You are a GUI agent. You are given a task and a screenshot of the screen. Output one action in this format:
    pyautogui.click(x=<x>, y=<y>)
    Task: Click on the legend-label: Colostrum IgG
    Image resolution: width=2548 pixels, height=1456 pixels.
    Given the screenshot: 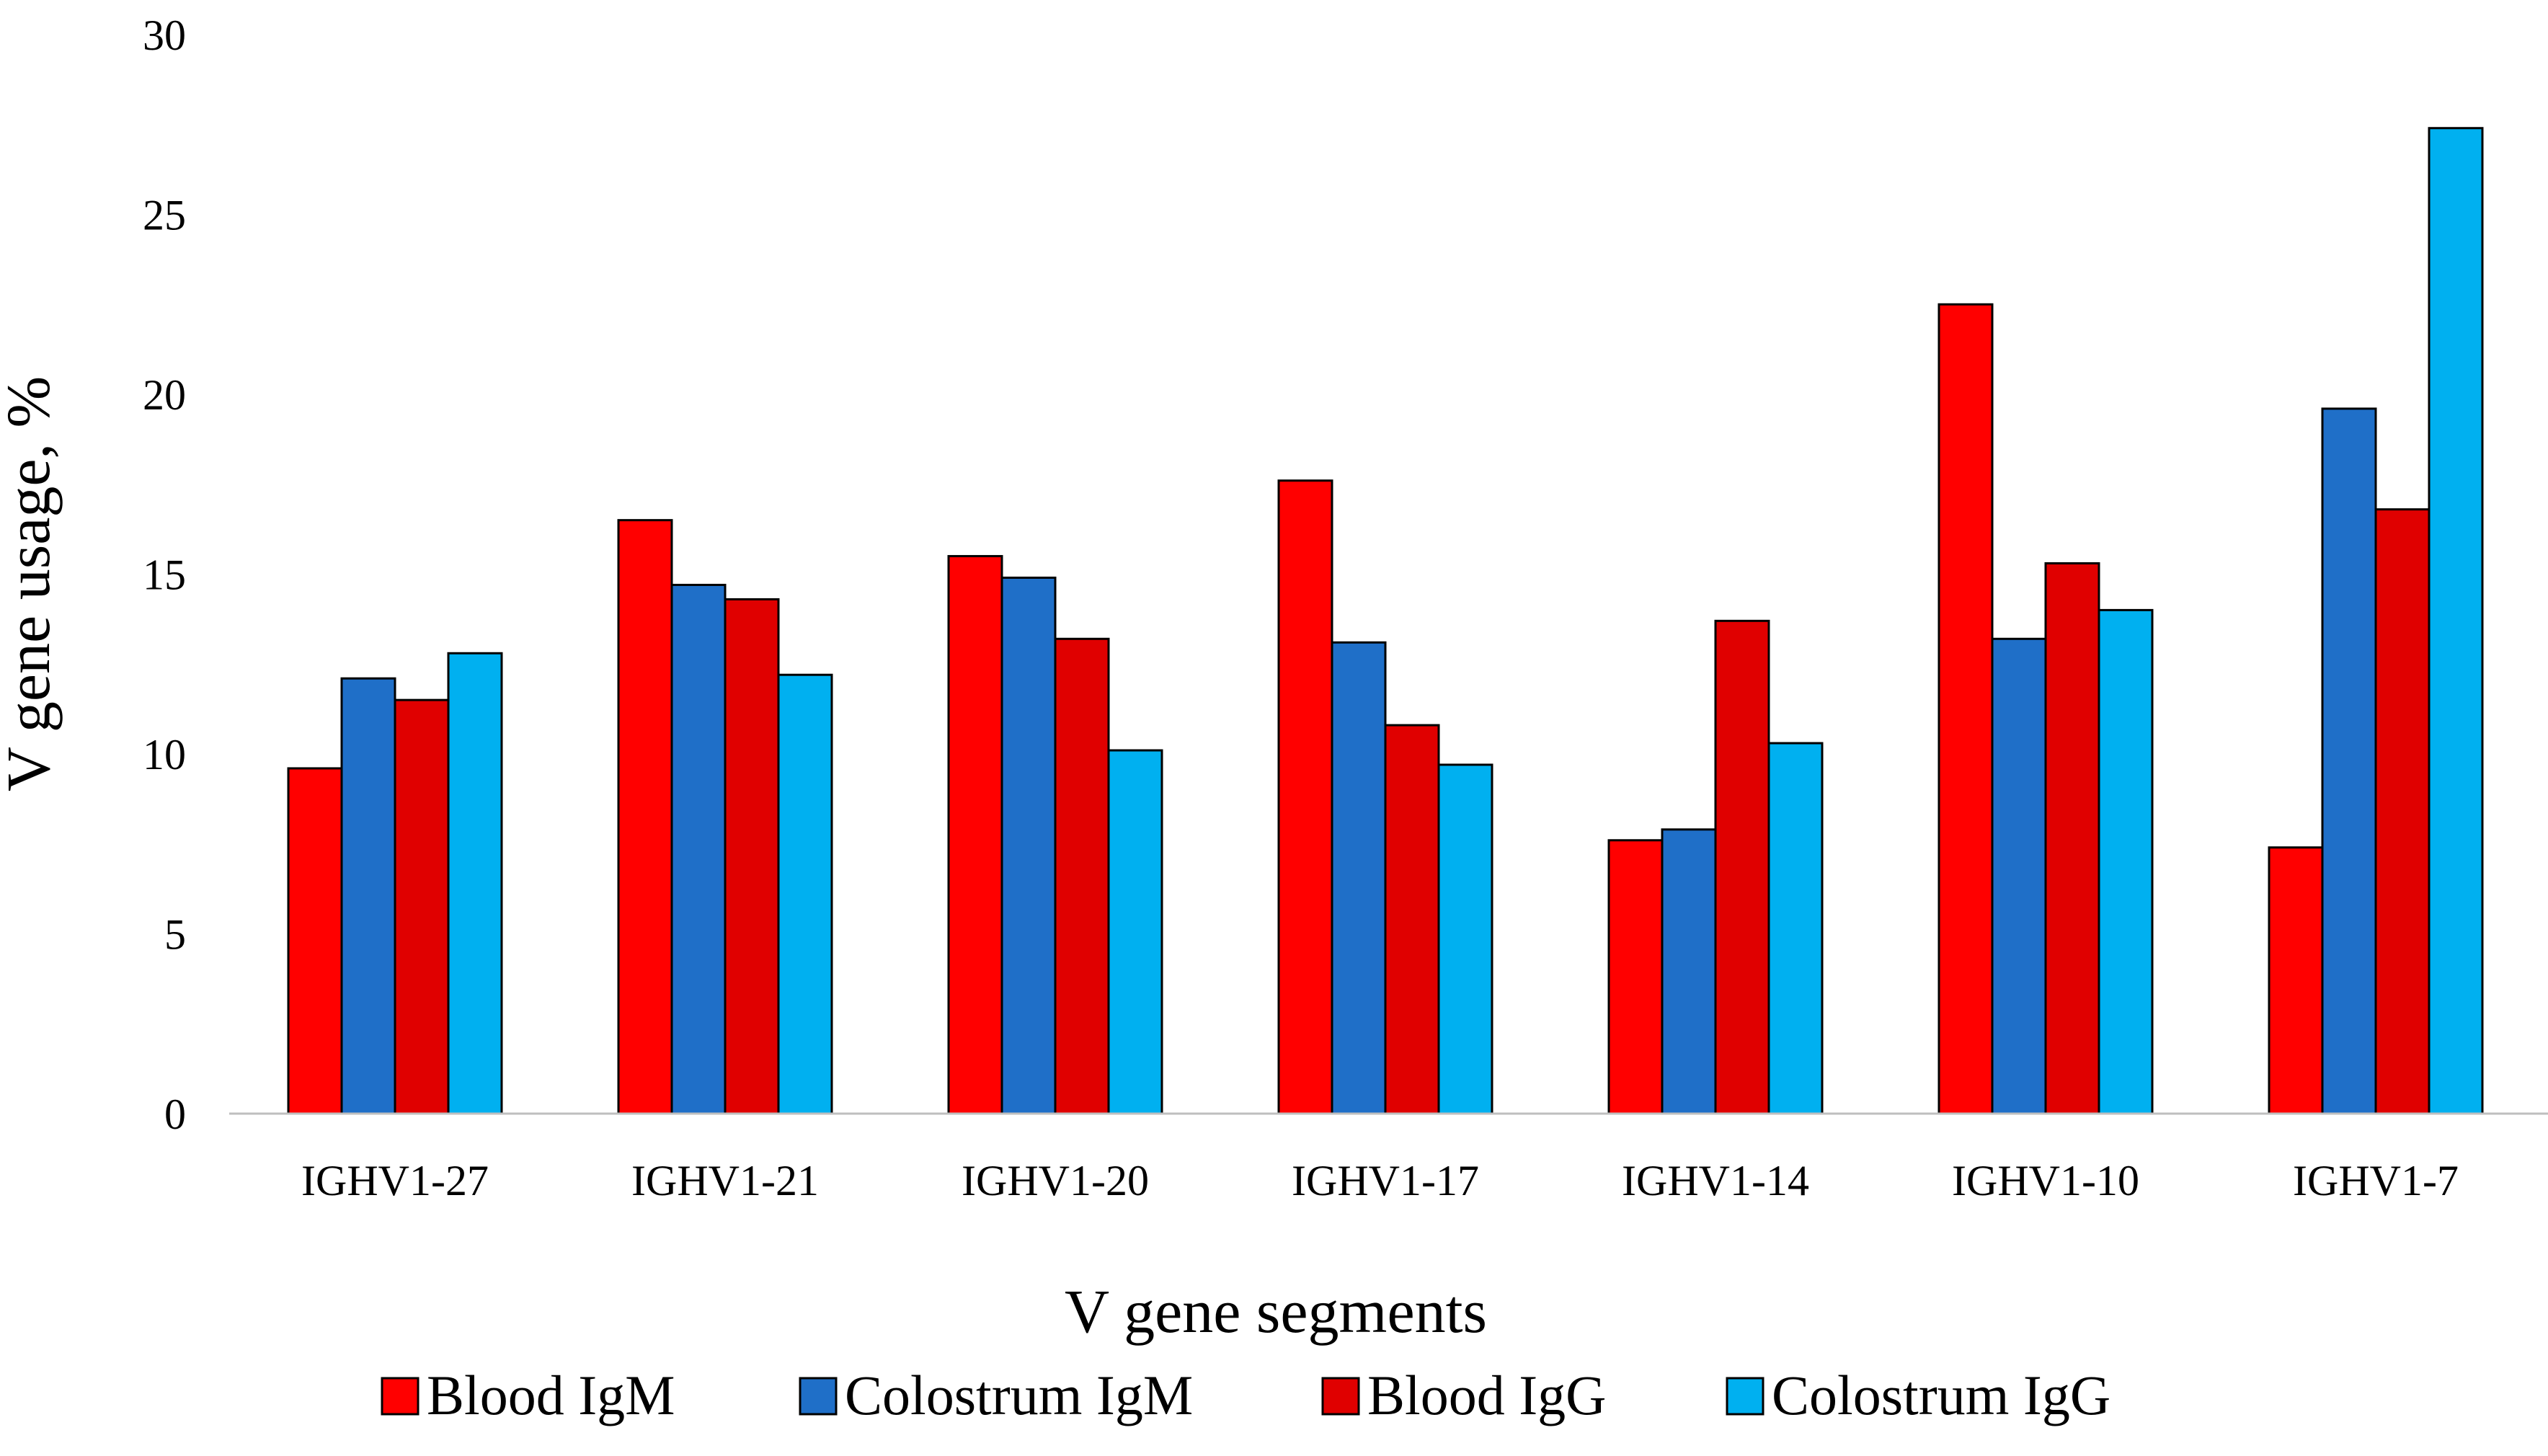 What is the action you would take?
    pyautogui.click(x=1941, y=1395)
    